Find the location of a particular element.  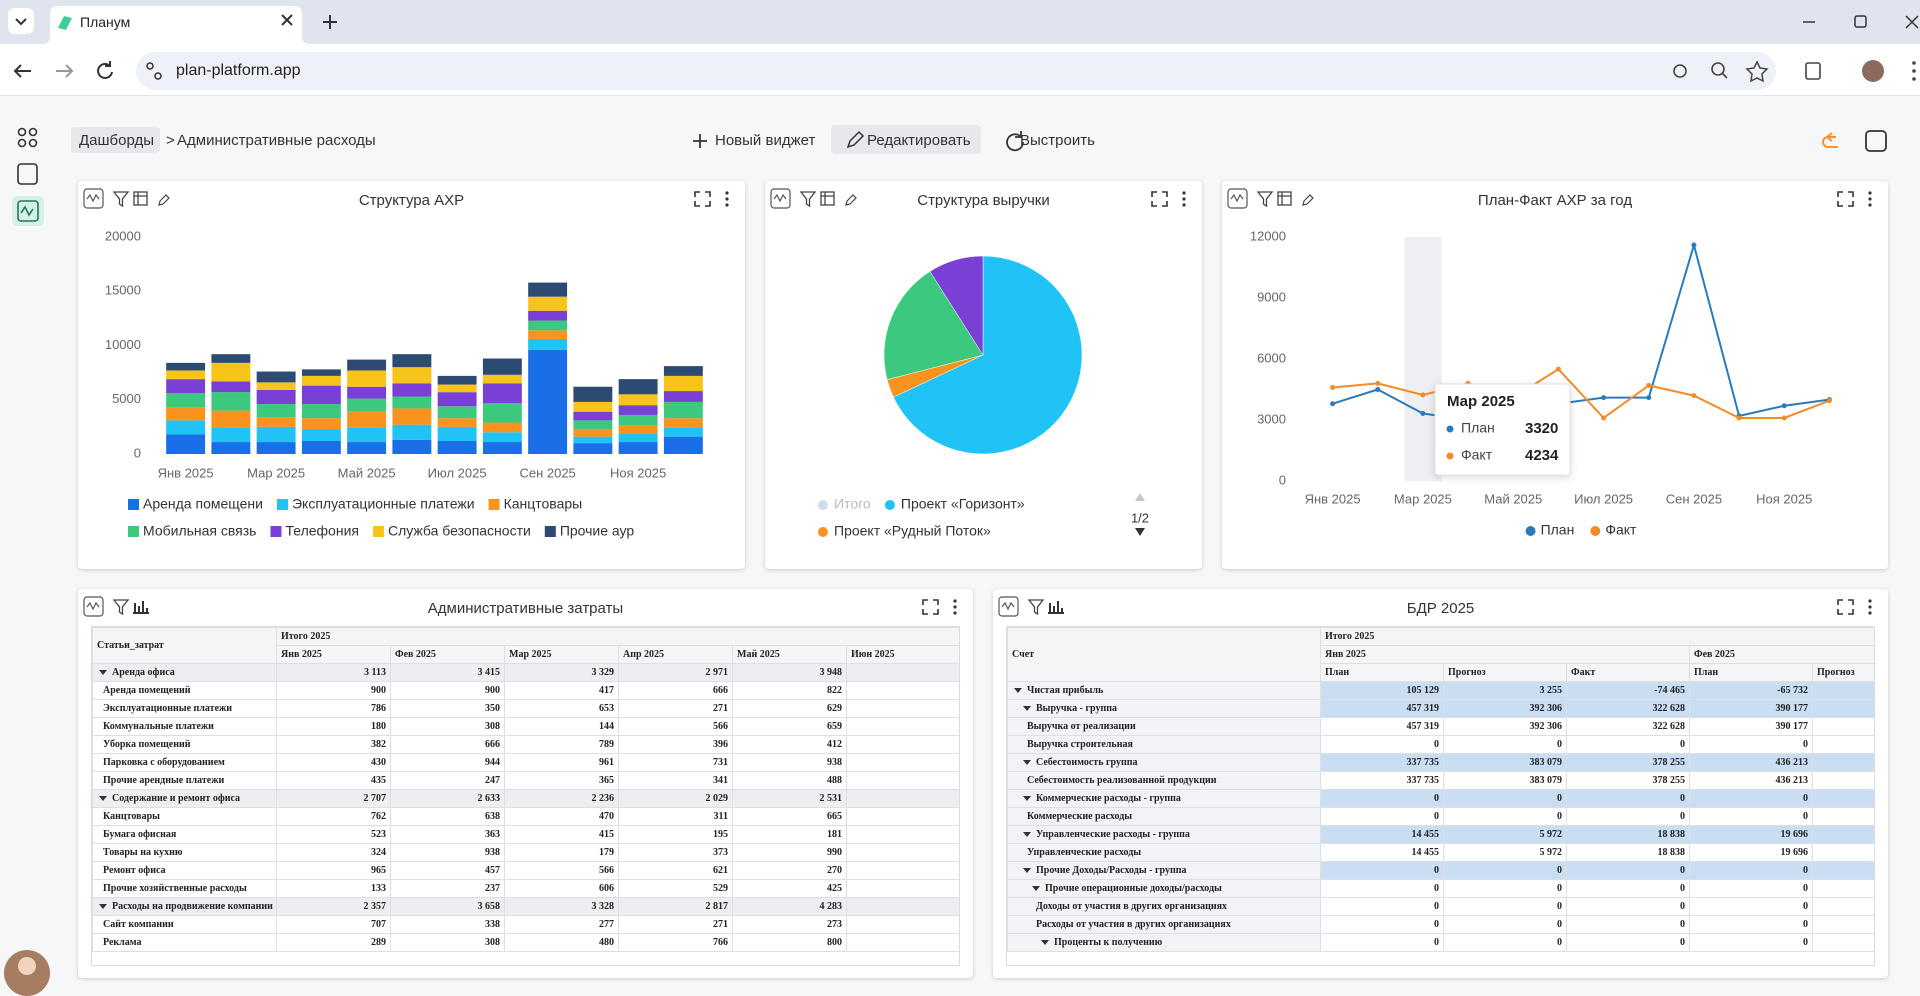

plus-icon is located at coordinates (700, 141).